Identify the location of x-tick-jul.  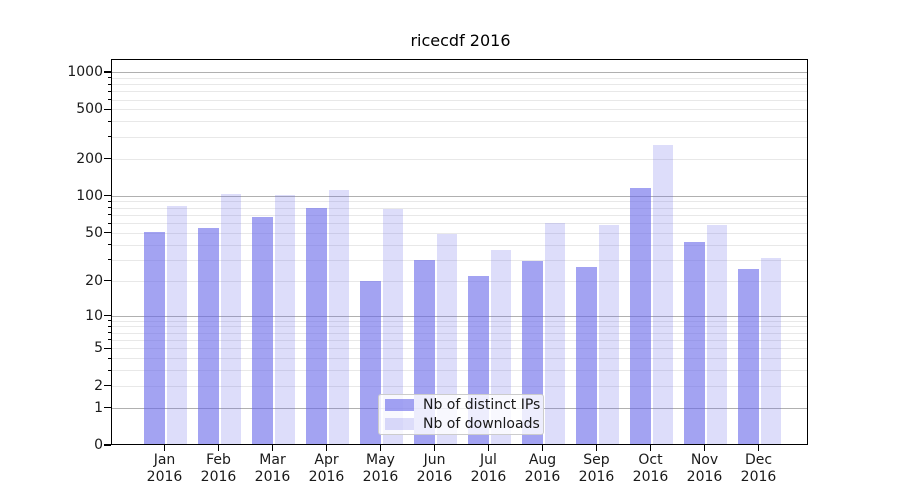
(488, 448).